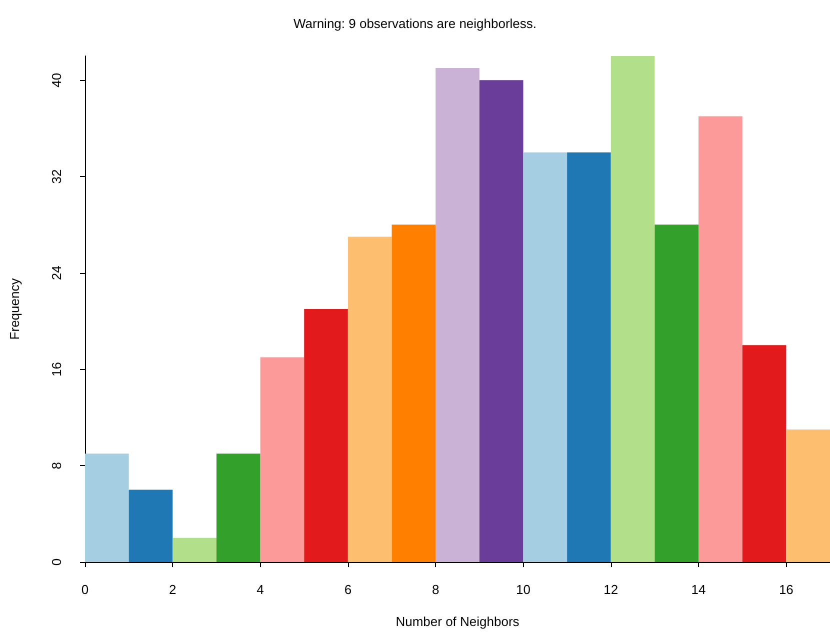 This screenshot has width=830, height=635. Describe the element at coordinates (348, 589) in the screenshot. I see `x-tick-label: 6` at that location.